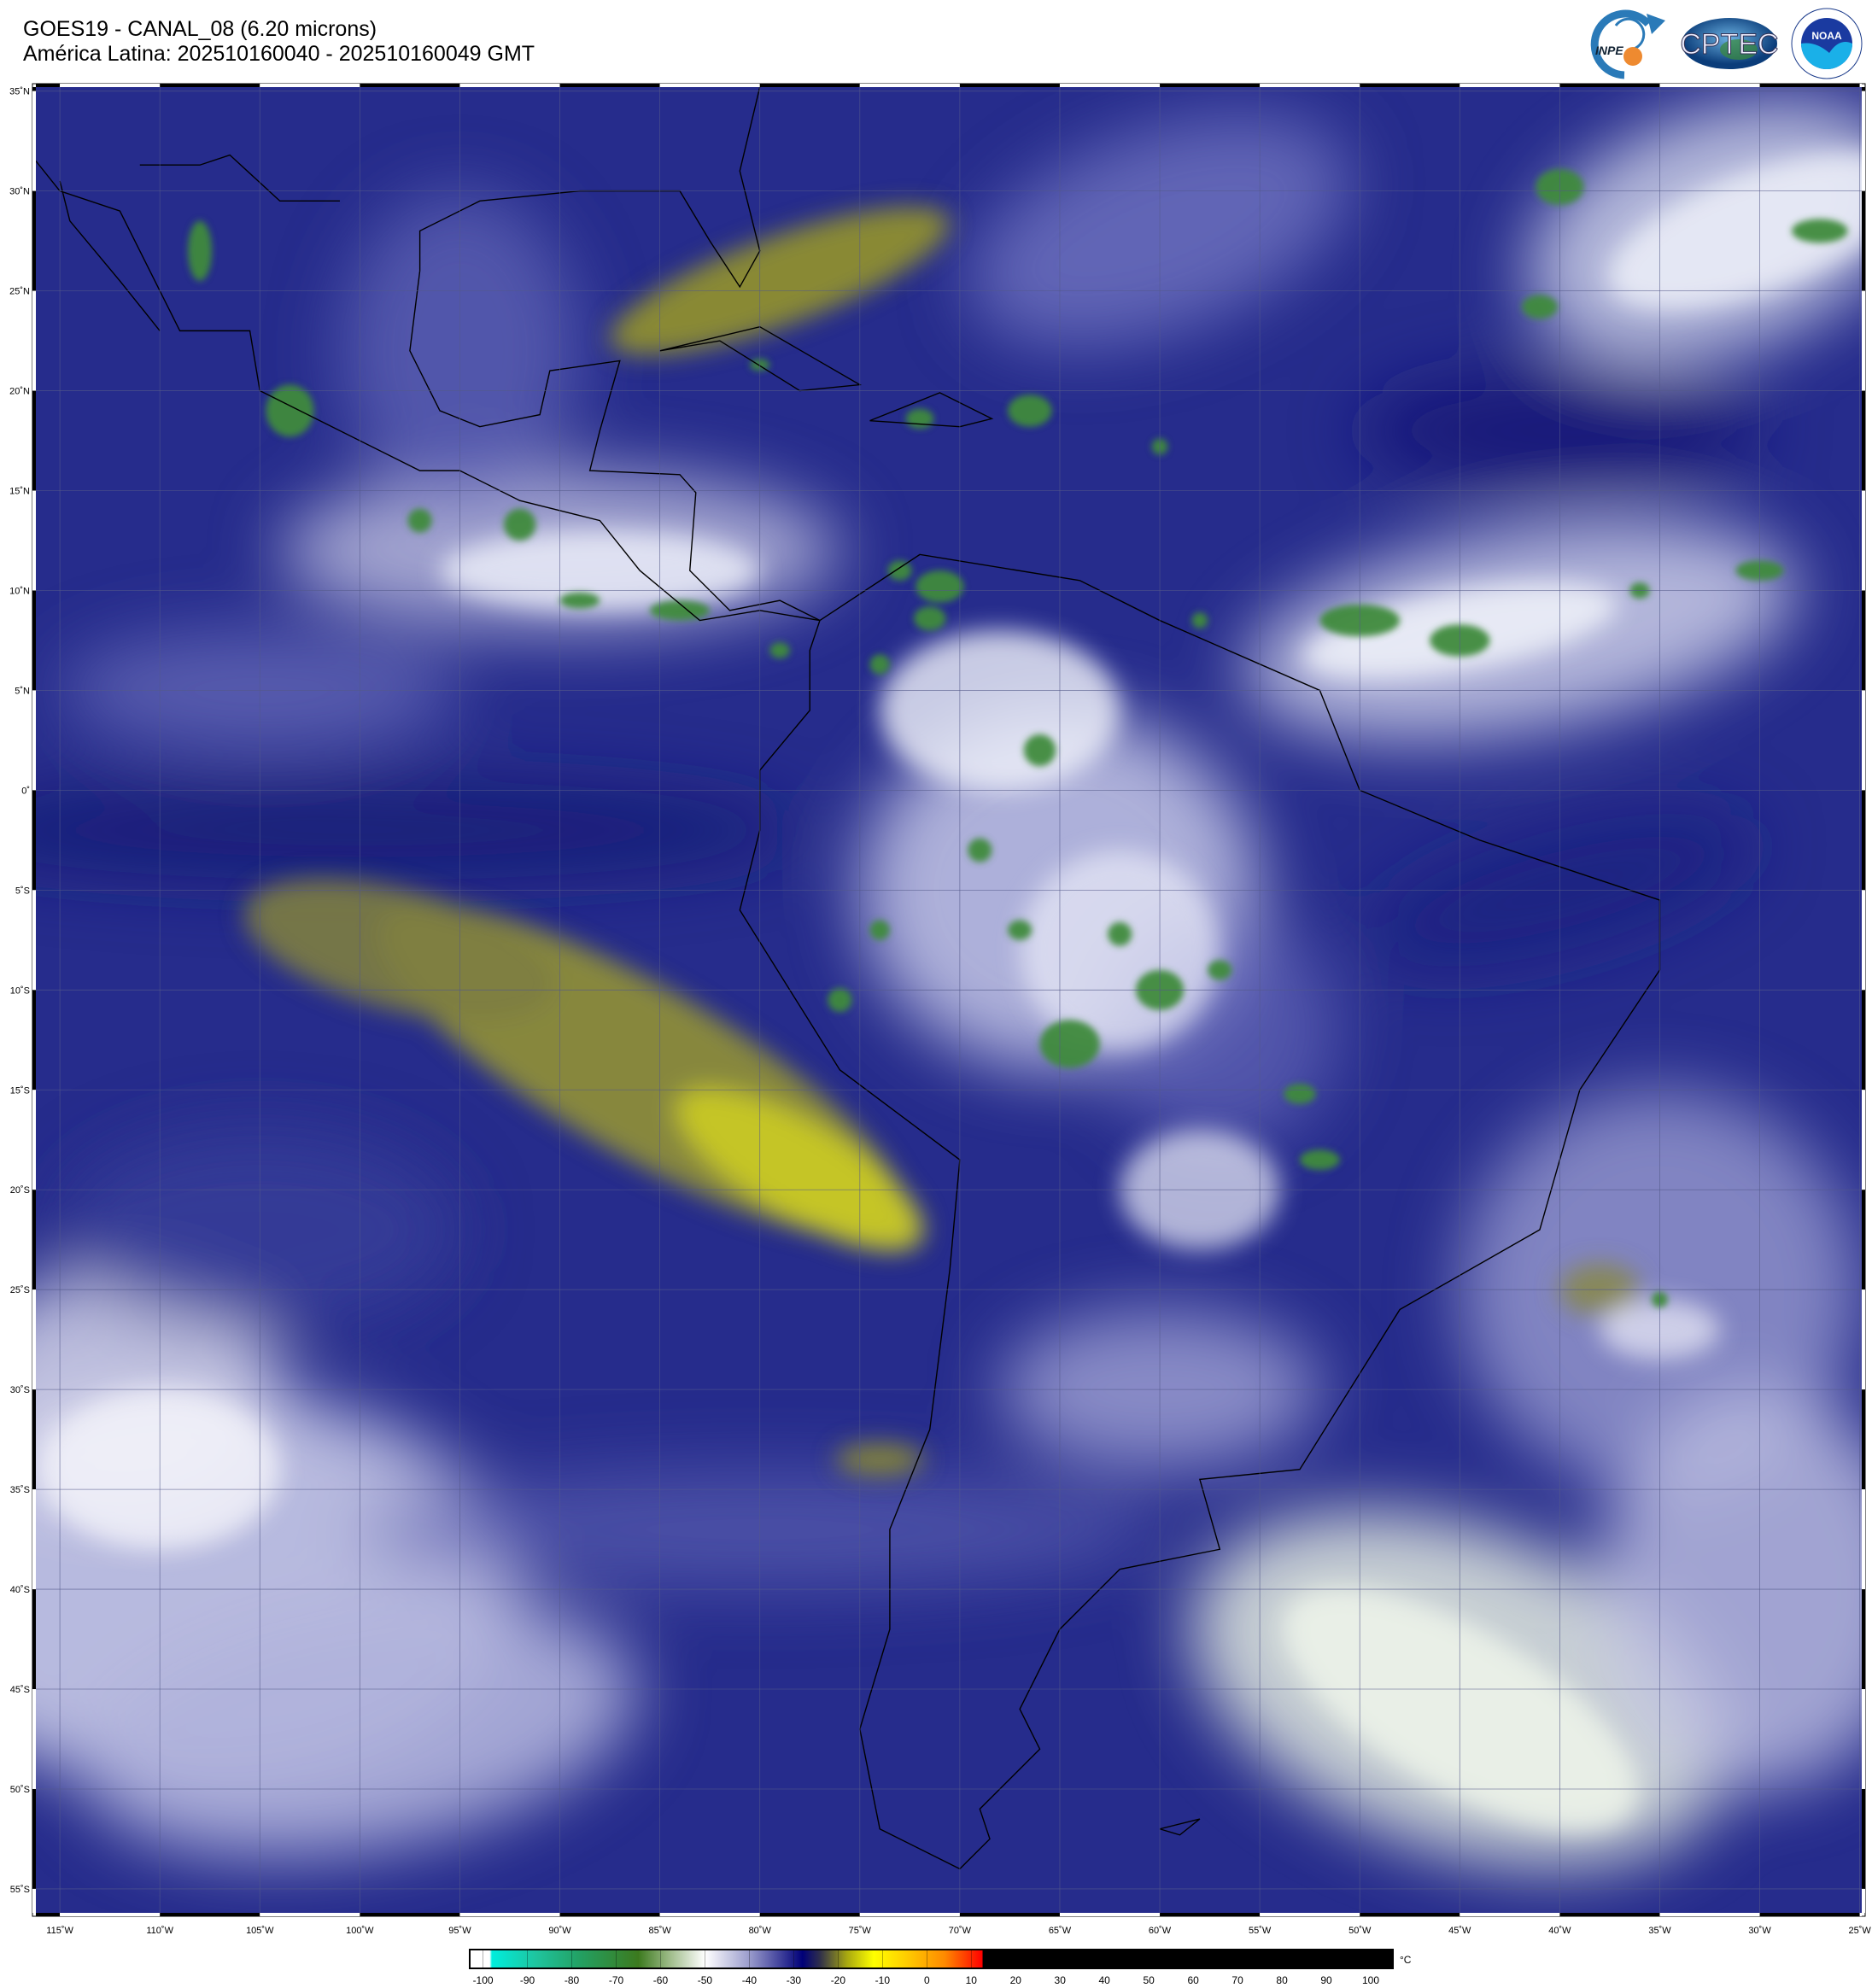 The width and height of the screenshot is (1872, 1988). I want to click on colorbar-label: 70, so click(1237, 1980).